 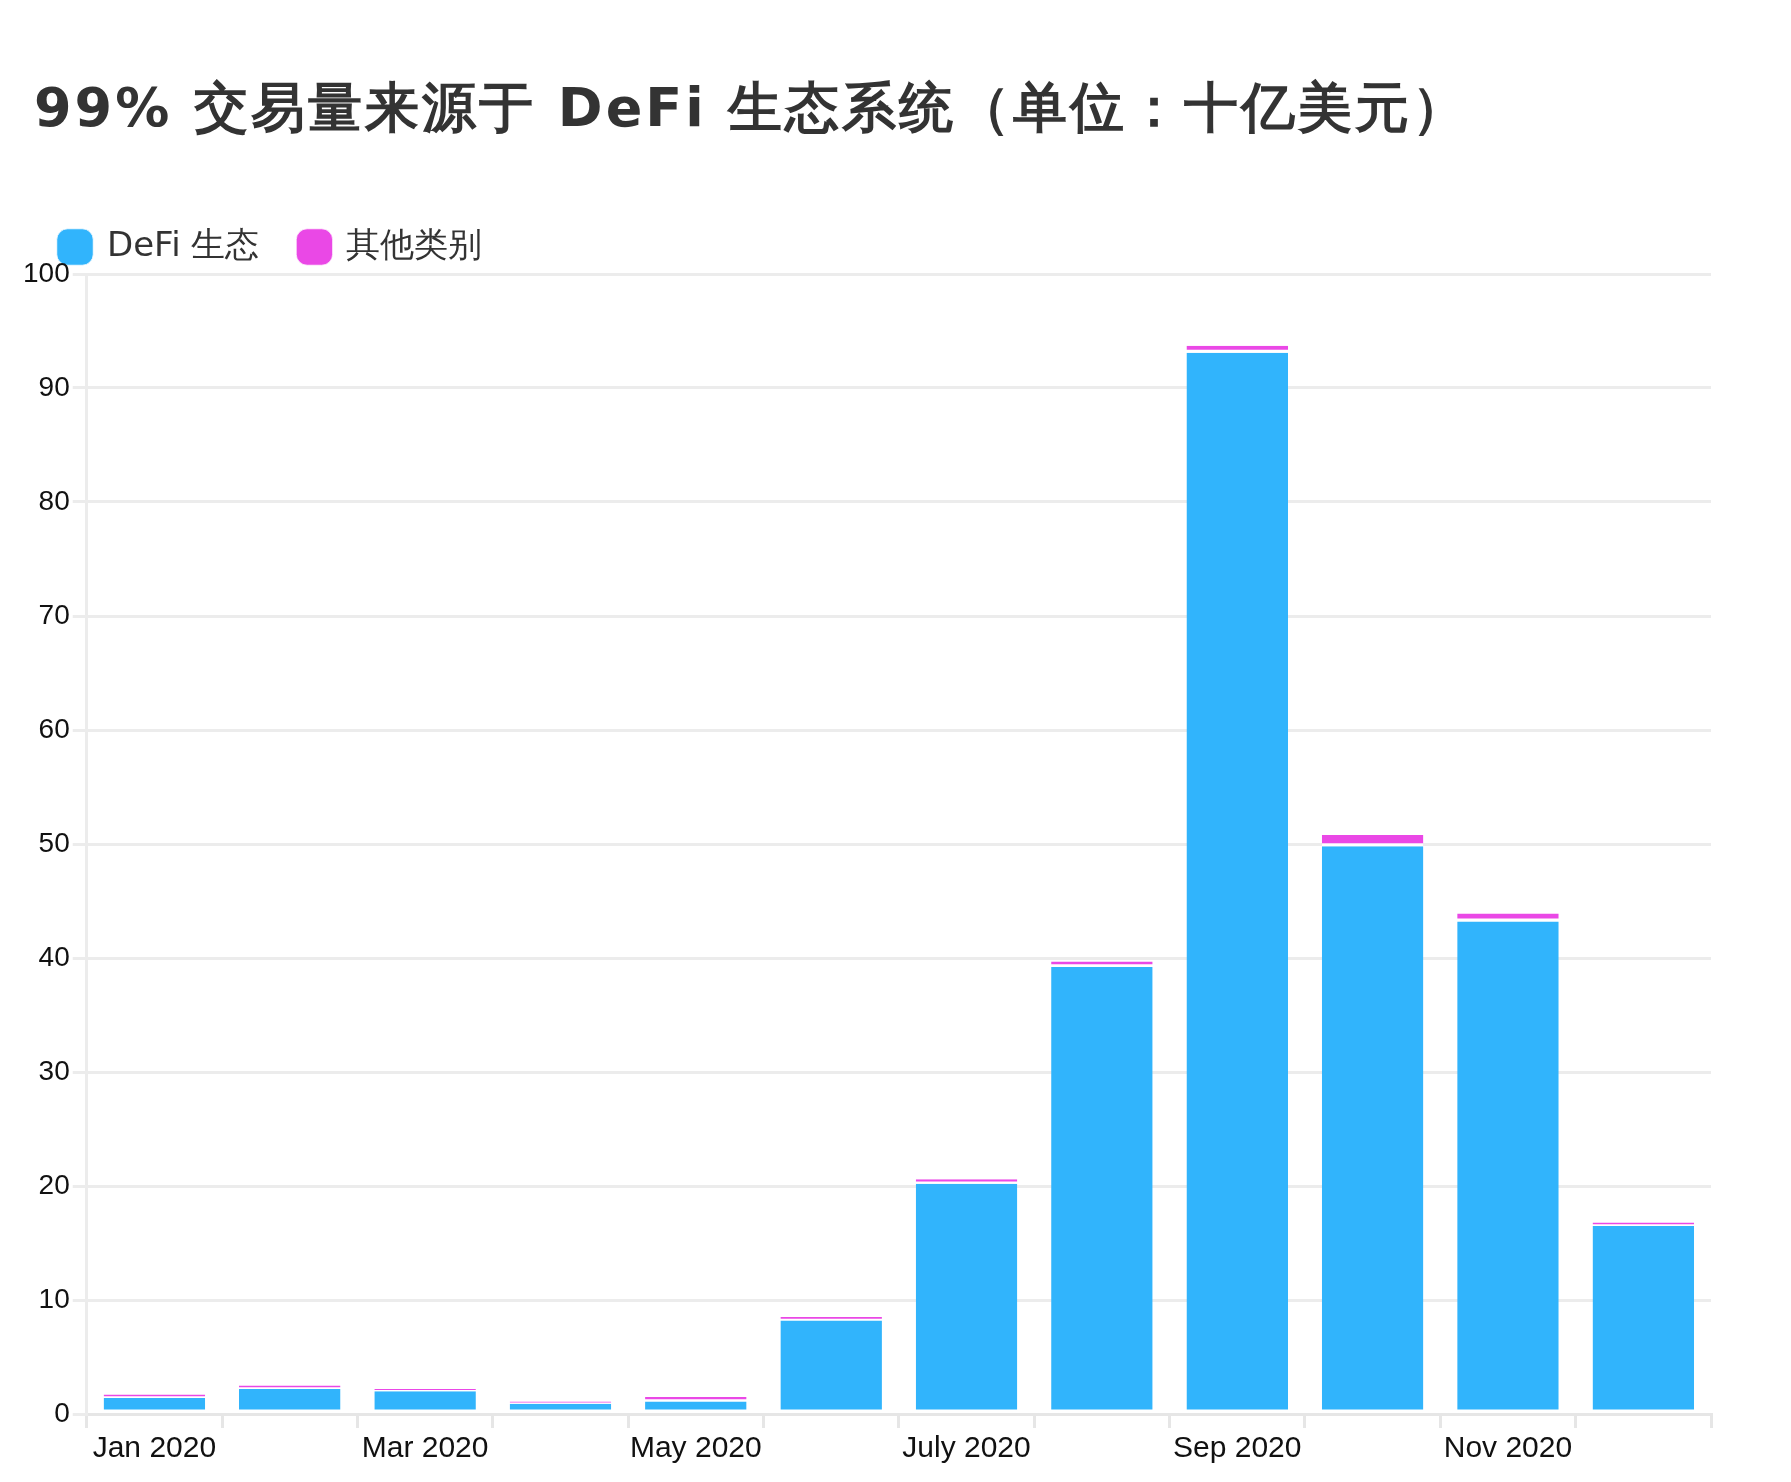 I want to click on y-tick-label: 40, so click(x=54, y=956).